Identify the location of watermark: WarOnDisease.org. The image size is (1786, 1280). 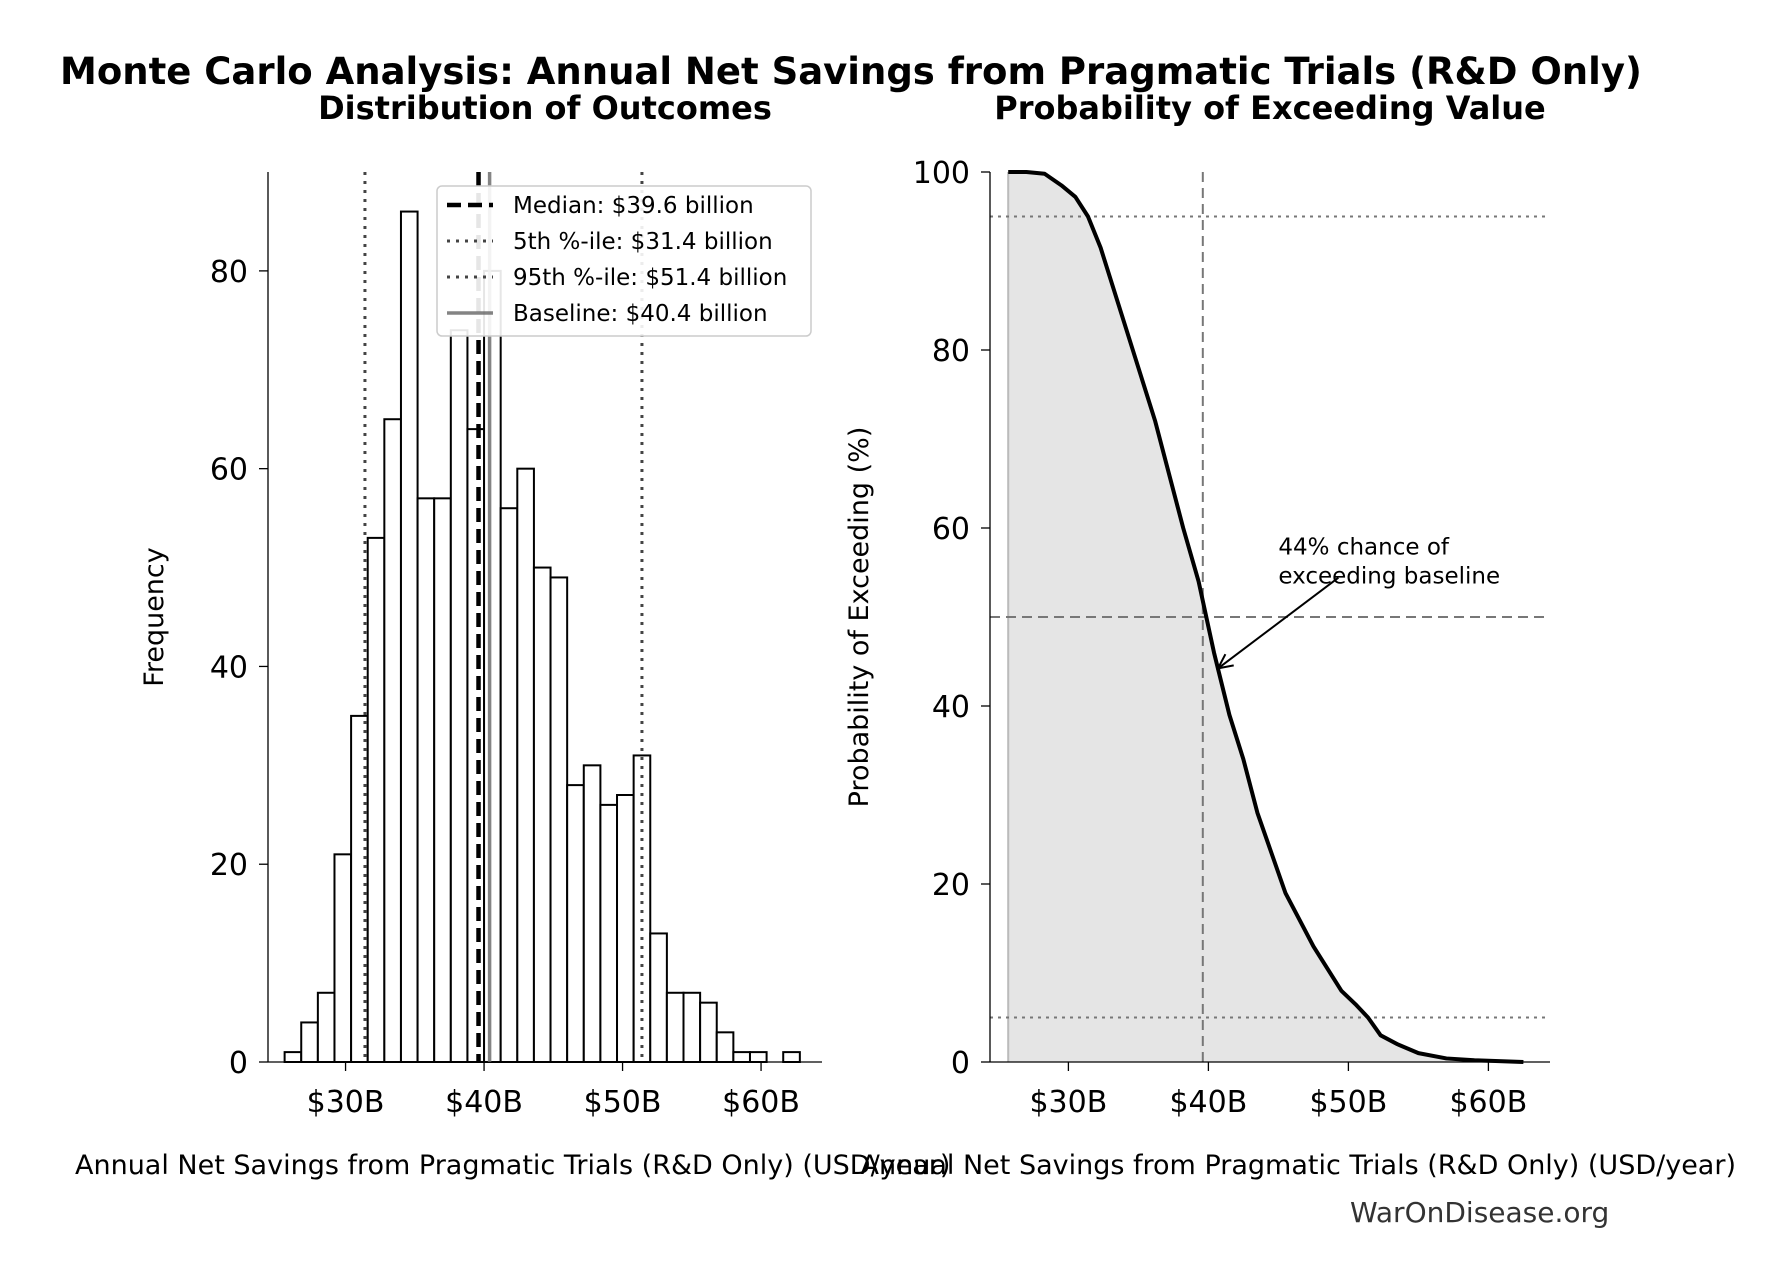
(1479, 1212).